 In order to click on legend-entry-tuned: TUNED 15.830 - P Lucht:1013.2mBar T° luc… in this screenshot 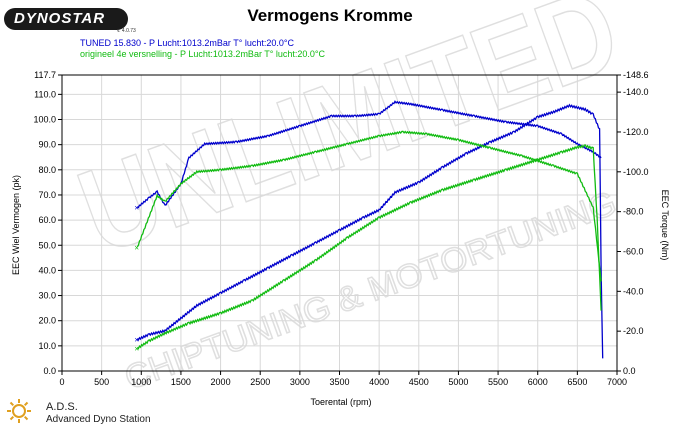, I will do `click(187, 43)`.